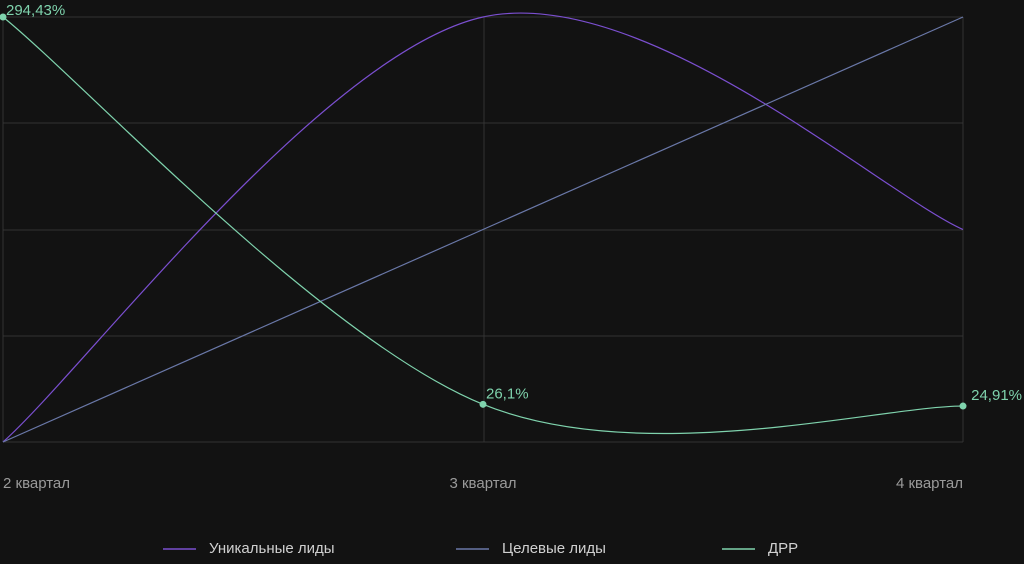 This screenshot has height=564, width=1024. What do you see at coordinates (783, 548) in the screenshot?
I see `legend-label: ДРР` at bounding box center [783, 548].